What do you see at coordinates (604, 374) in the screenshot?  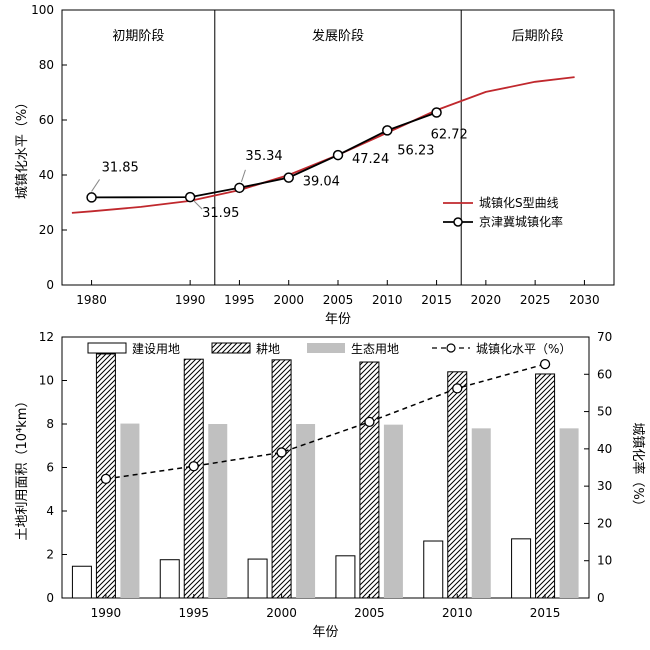 I see `y2-tick-label: 60` at bounding box center [604, 374].